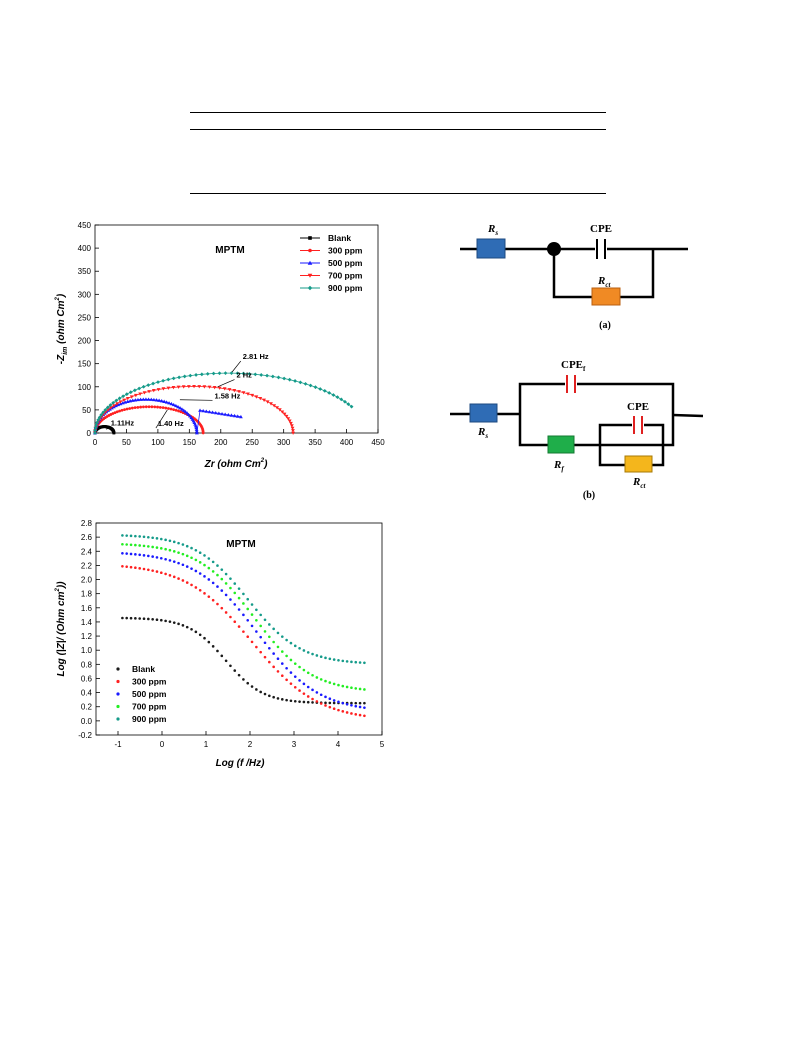 This screenshot has height=1057, width=793. What do you see at coordinates (226, 383) in the screenshot?
I see `nyquist-annotation-arrow` at bounding box center [226, 383].